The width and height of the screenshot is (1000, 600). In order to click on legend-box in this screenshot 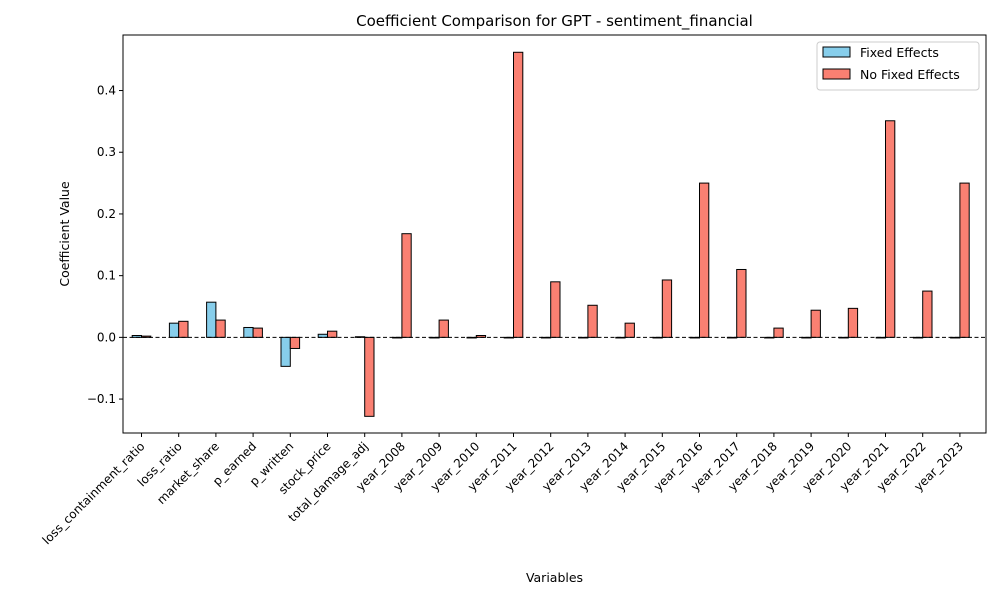, I will do `click(898, 66)`.